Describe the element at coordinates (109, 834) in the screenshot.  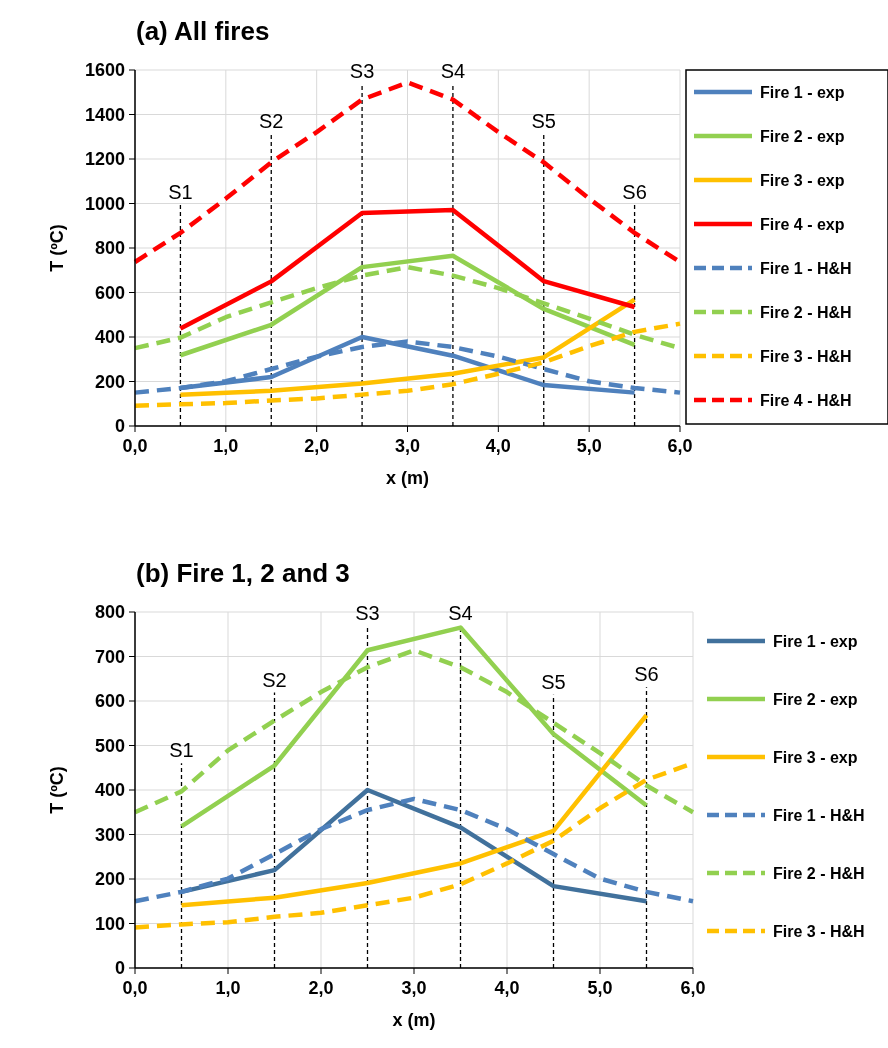
I see `y-tick-label: 300` at that location.